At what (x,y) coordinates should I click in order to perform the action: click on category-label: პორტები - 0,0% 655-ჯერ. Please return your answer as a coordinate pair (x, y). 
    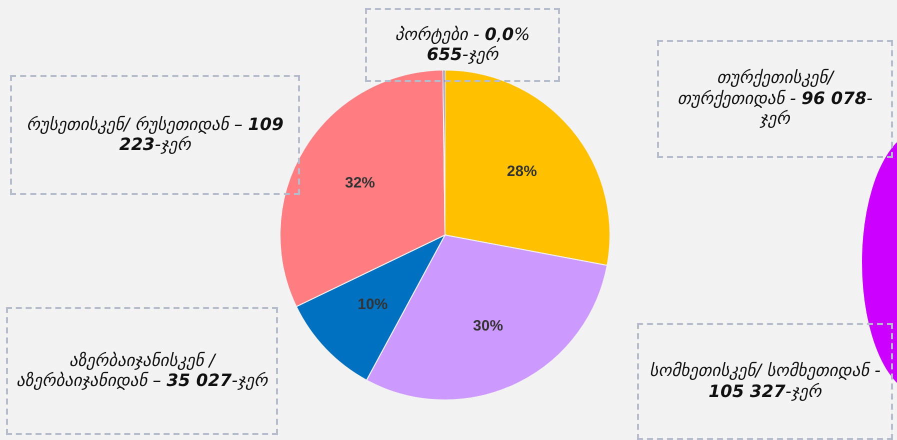
    Looking at the image, I should click on (462, 44).